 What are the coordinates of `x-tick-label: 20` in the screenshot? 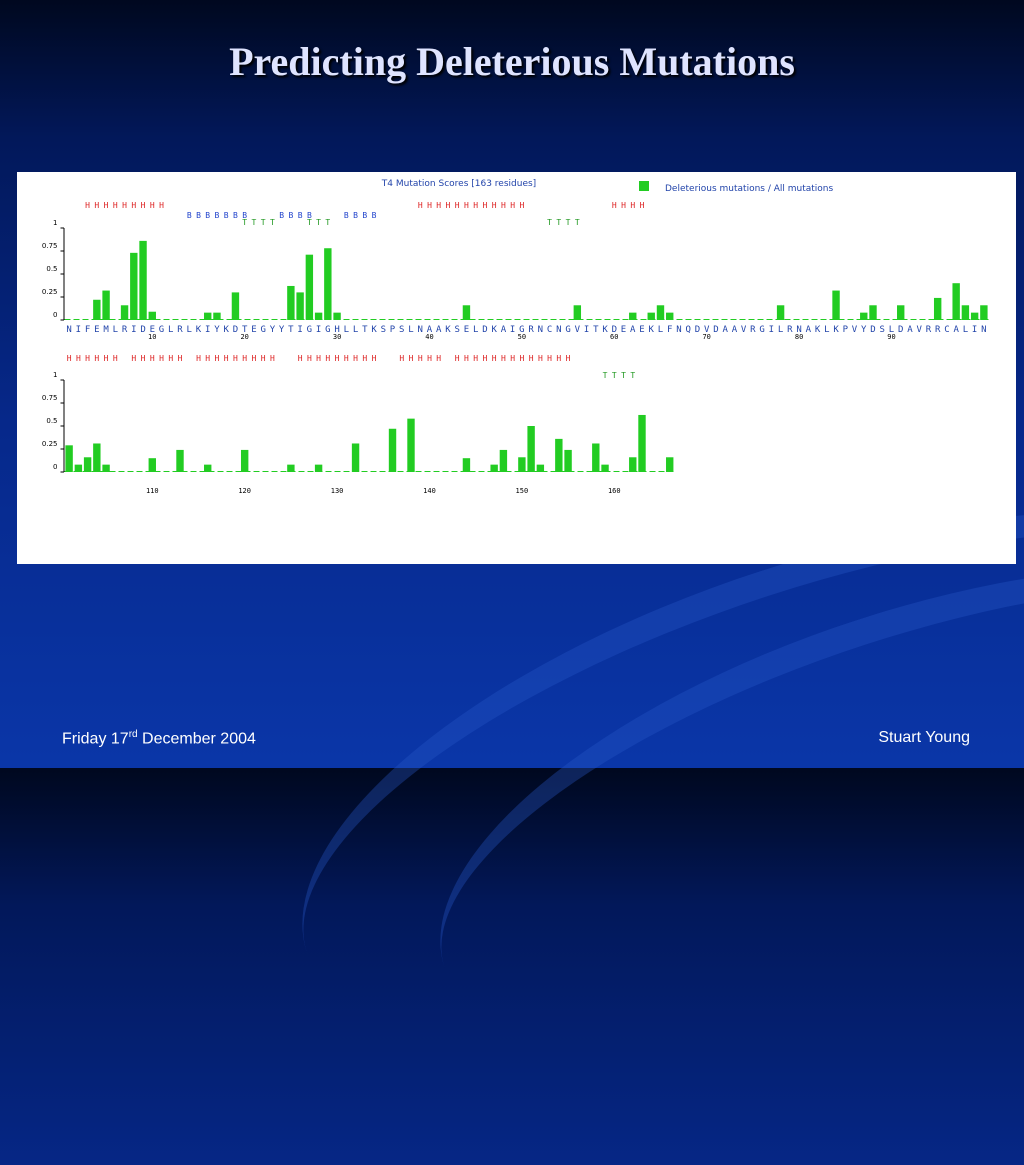 It's located at (244, 337).